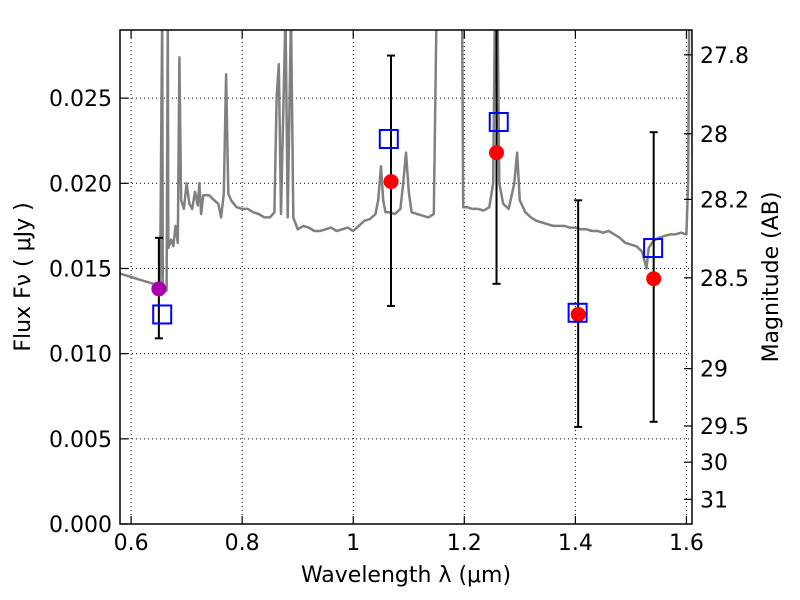  Describe the element at coordinates (724, 200) in the screenshot. I see `mag-tick-label: 28.2` at that location.